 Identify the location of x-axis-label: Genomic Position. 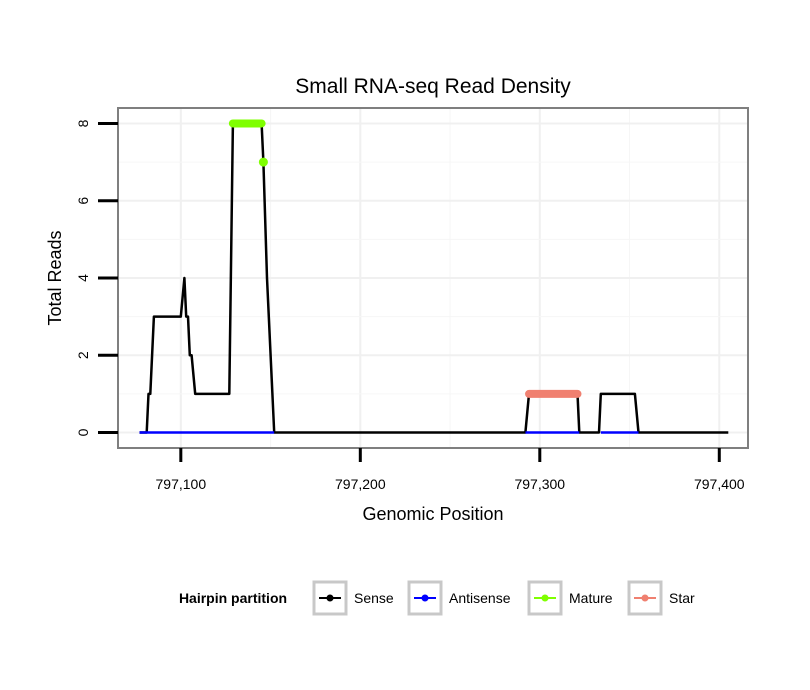
(432, 514).